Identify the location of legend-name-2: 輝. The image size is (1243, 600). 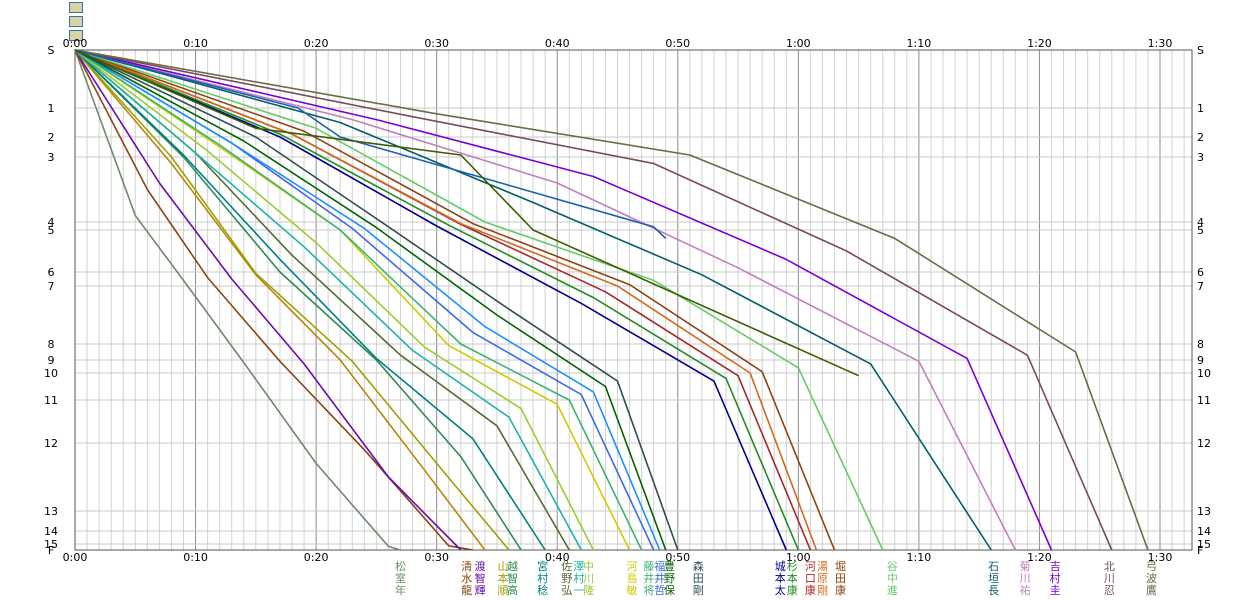
(480, 590).